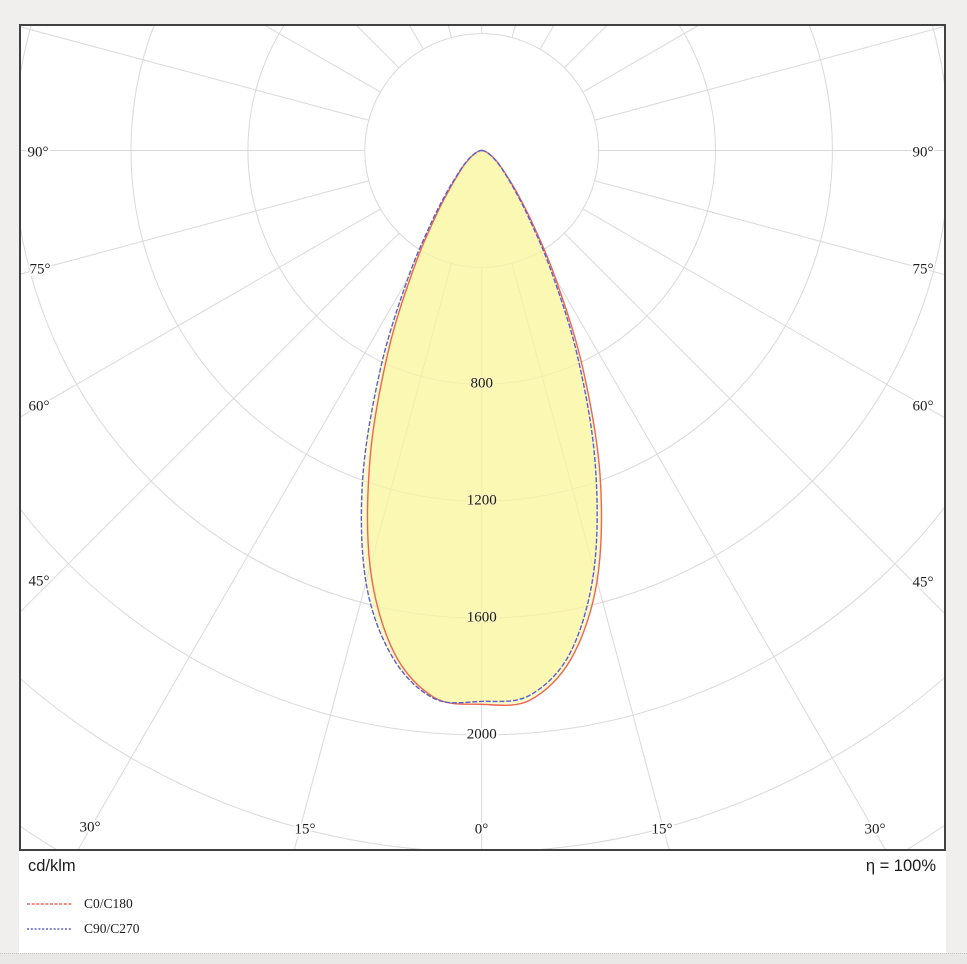 The image size is (967, 964). What do you see at coordinates (923, 406) in the screenshot?
I see `angle-tick-right-60: 60°` at bounding box center [923, 406].